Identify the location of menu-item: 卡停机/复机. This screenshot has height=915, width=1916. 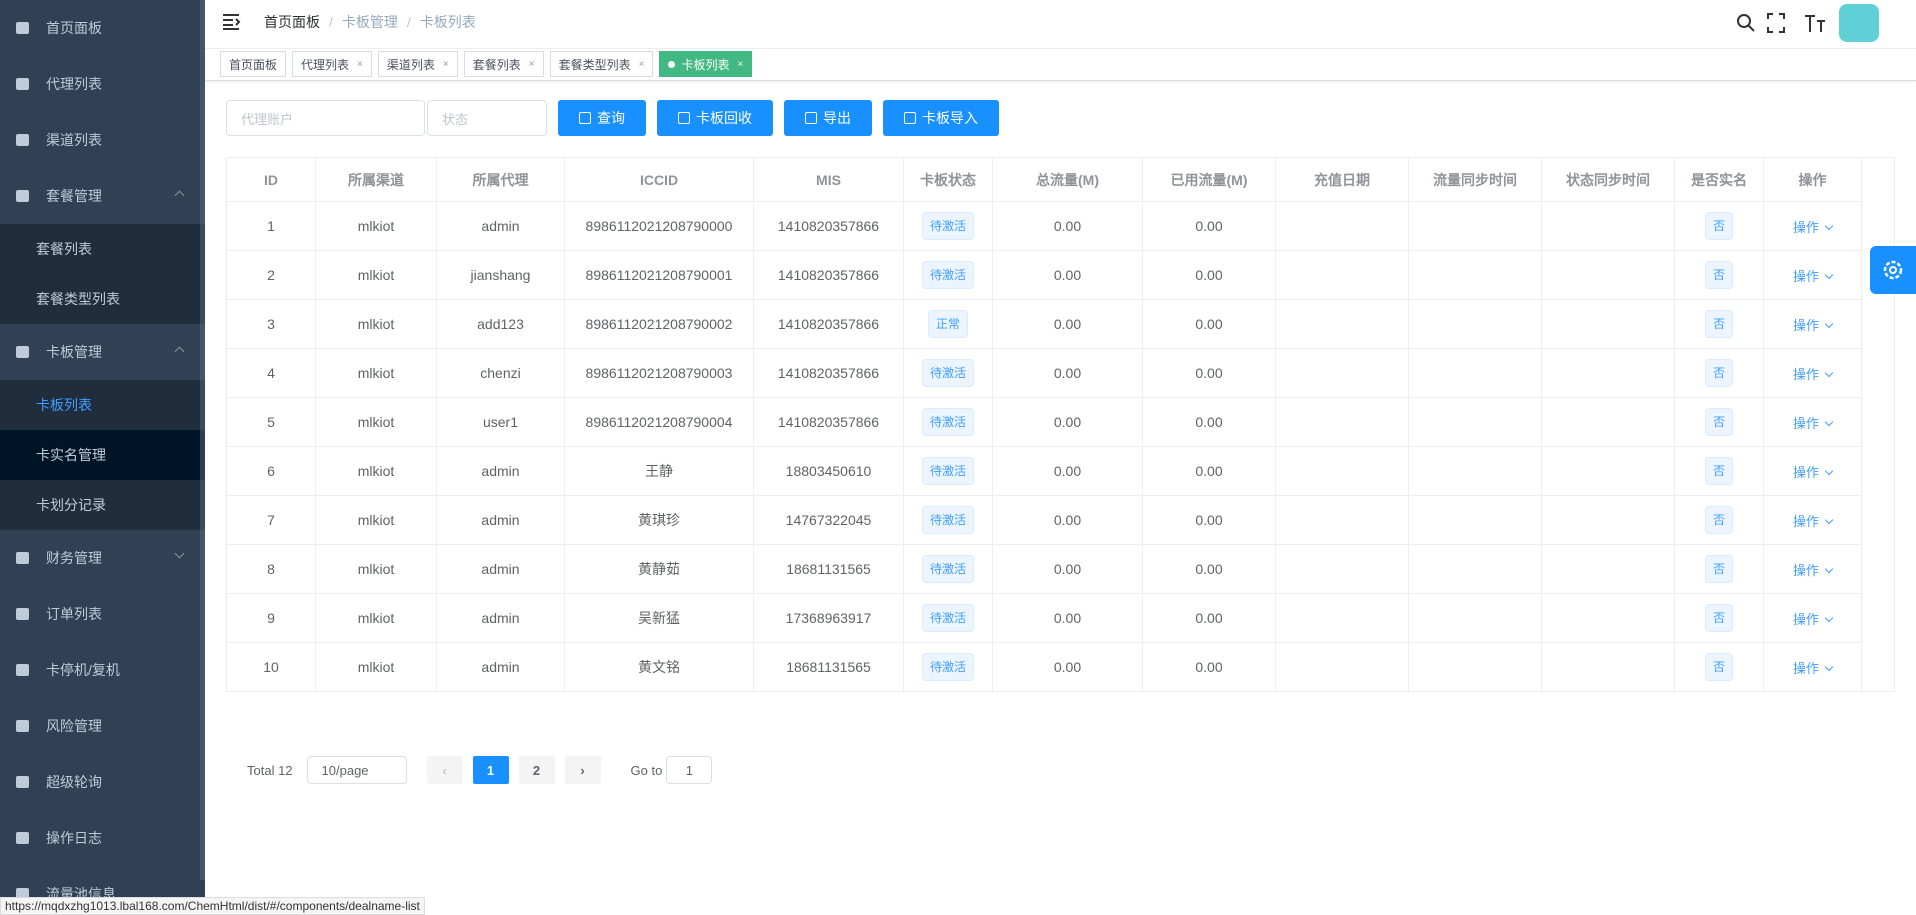
(102, 670).